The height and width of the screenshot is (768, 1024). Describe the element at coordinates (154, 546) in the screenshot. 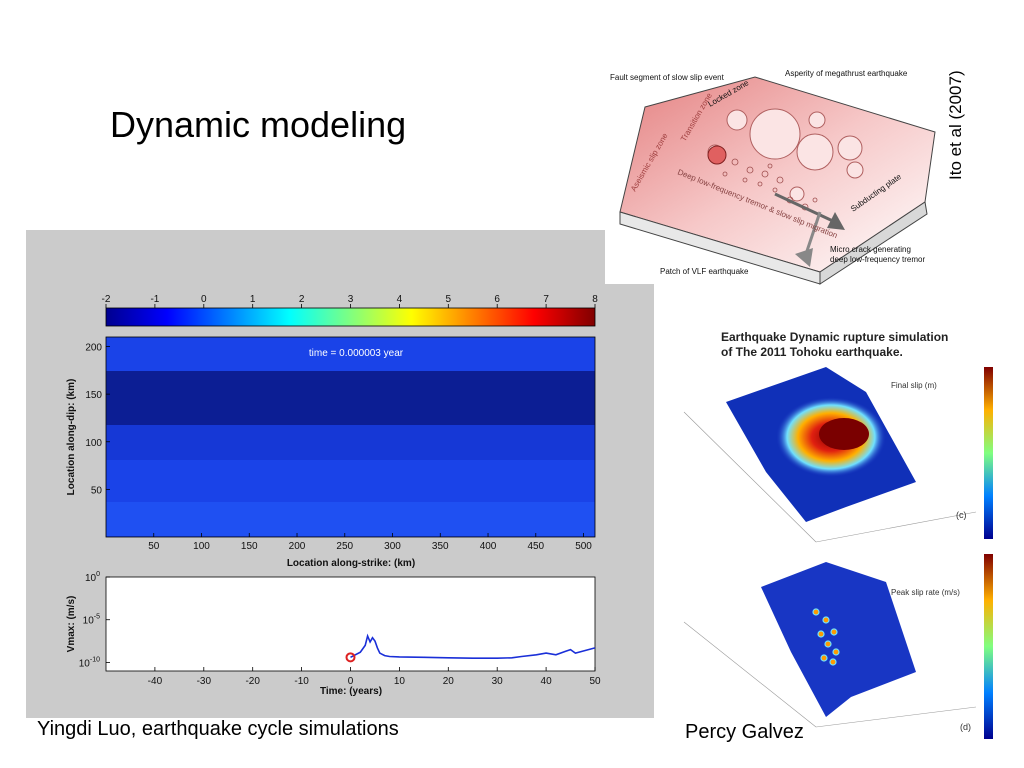

I see `top-x-tick-label: 50` at that location.